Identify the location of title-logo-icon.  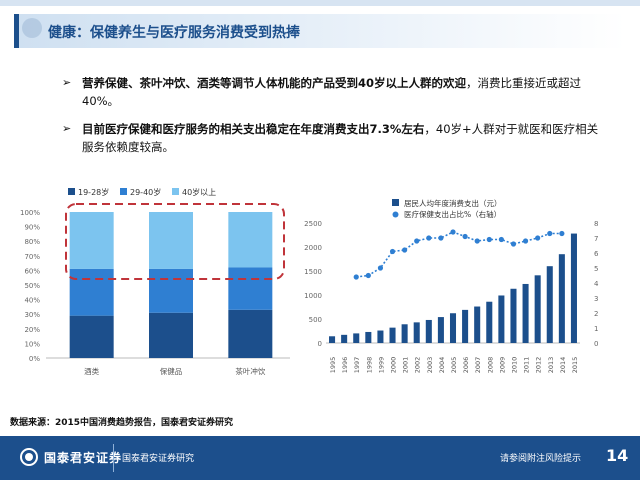
(32, 28).